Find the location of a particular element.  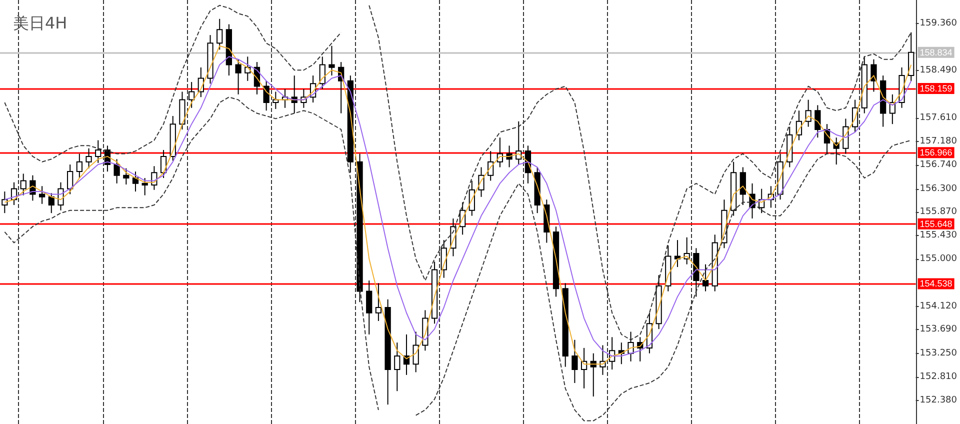

y-tick-label: 152.380 is located at coordinates (939, 400).